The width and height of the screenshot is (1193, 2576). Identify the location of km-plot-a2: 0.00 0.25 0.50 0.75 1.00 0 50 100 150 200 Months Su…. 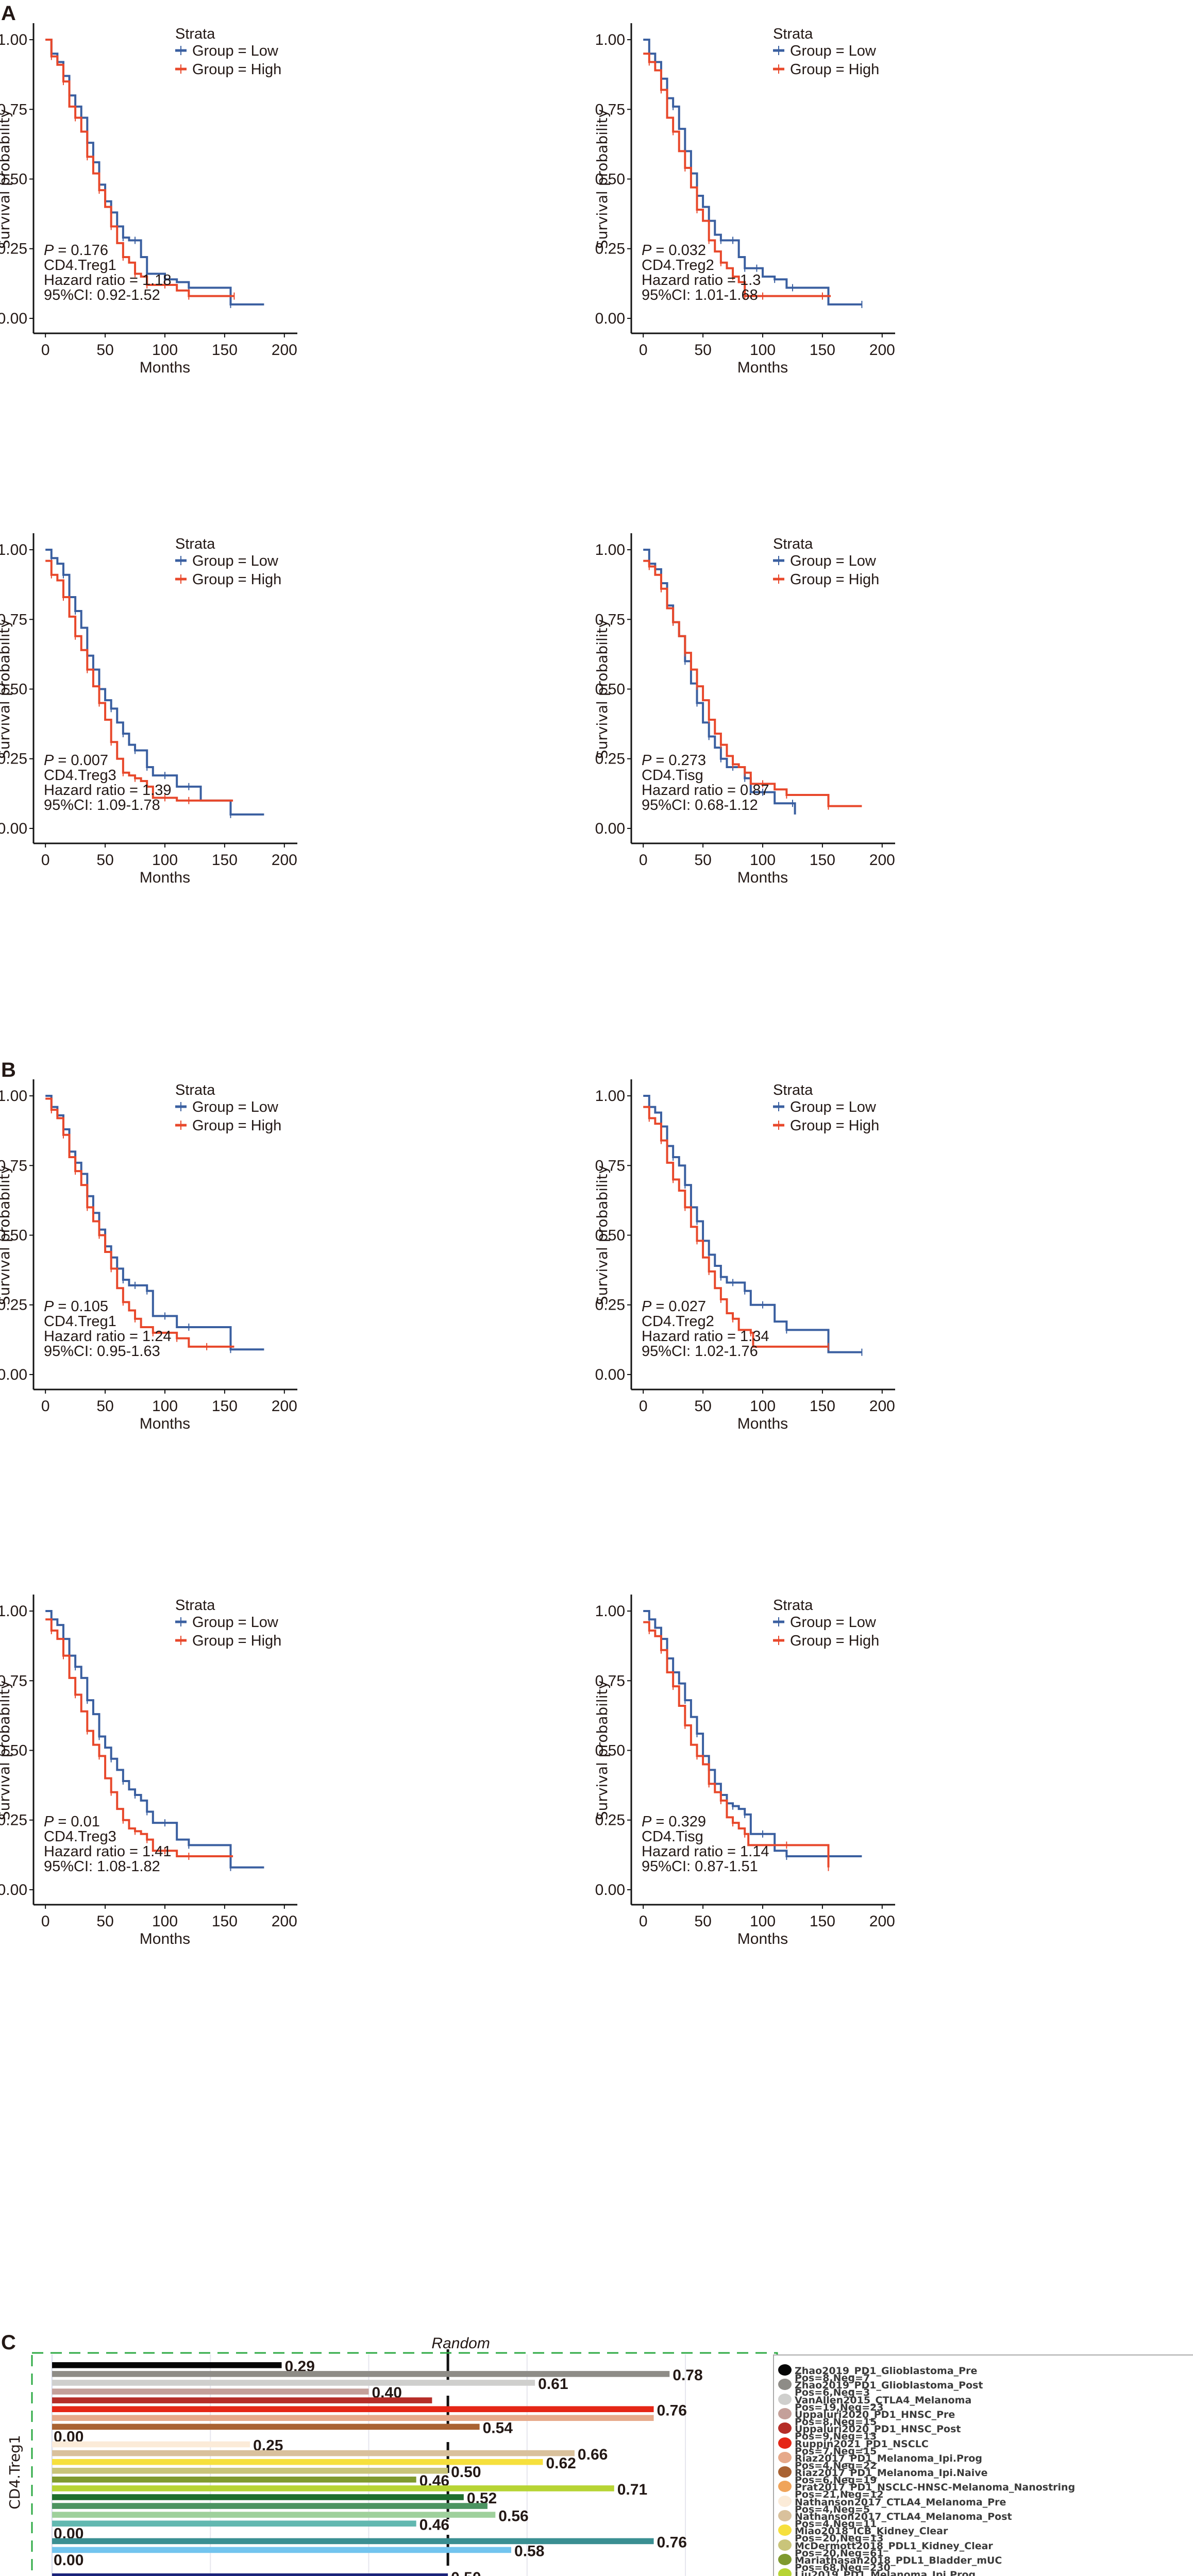
(892, 237).